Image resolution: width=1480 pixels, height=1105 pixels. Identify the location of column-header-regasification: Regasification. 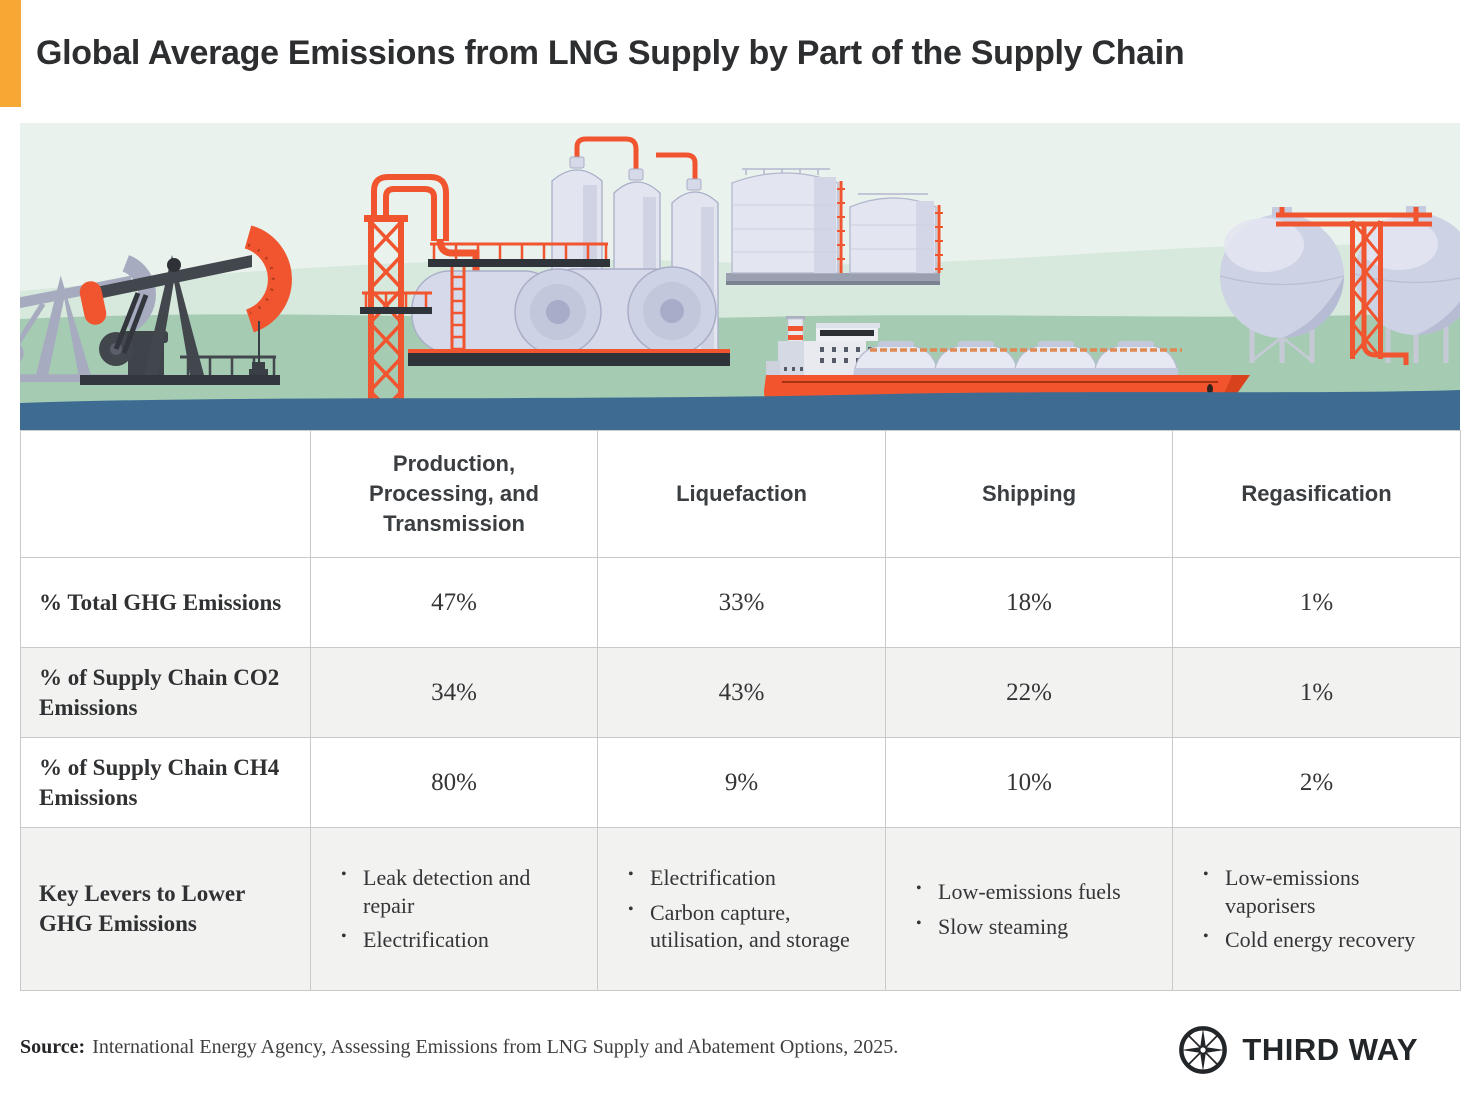
(1316, 494).